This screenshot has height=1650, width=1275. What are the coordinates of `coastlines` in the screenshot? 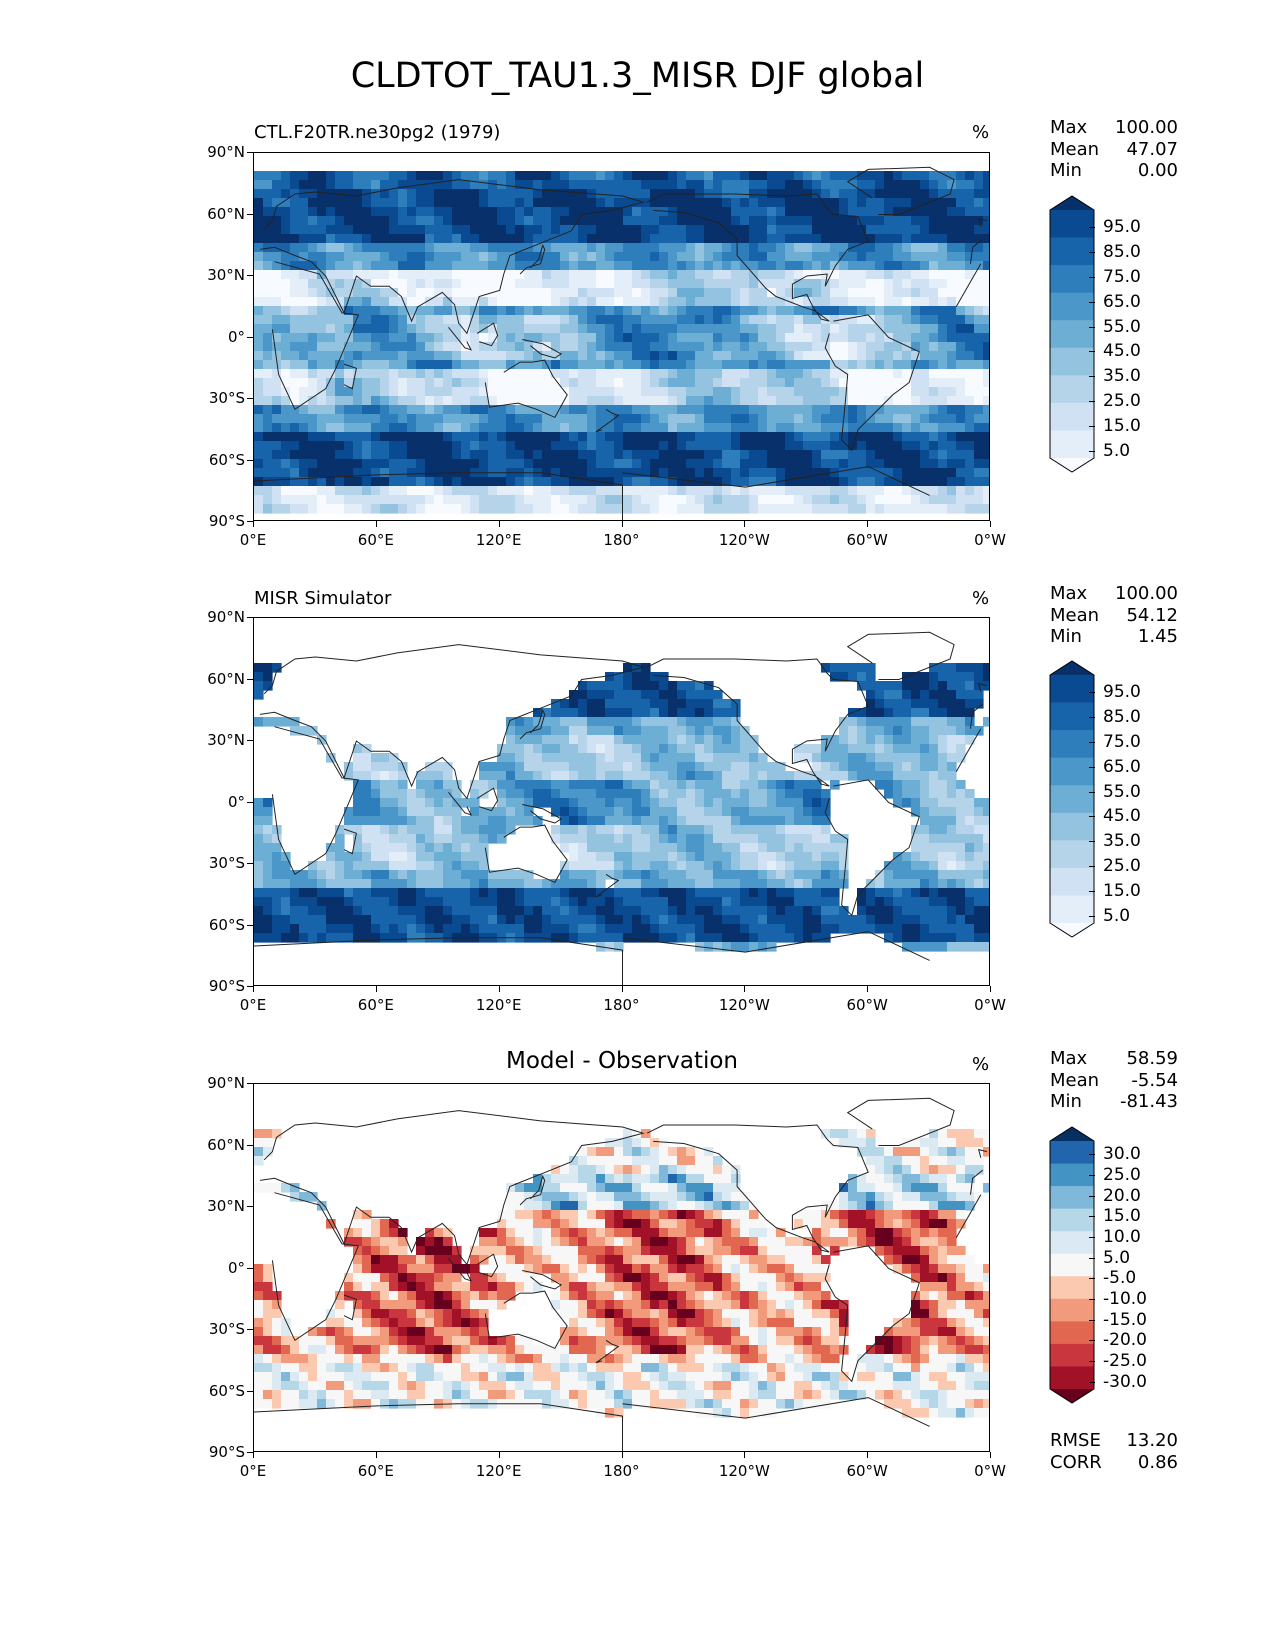 It's located at (621, 1274).